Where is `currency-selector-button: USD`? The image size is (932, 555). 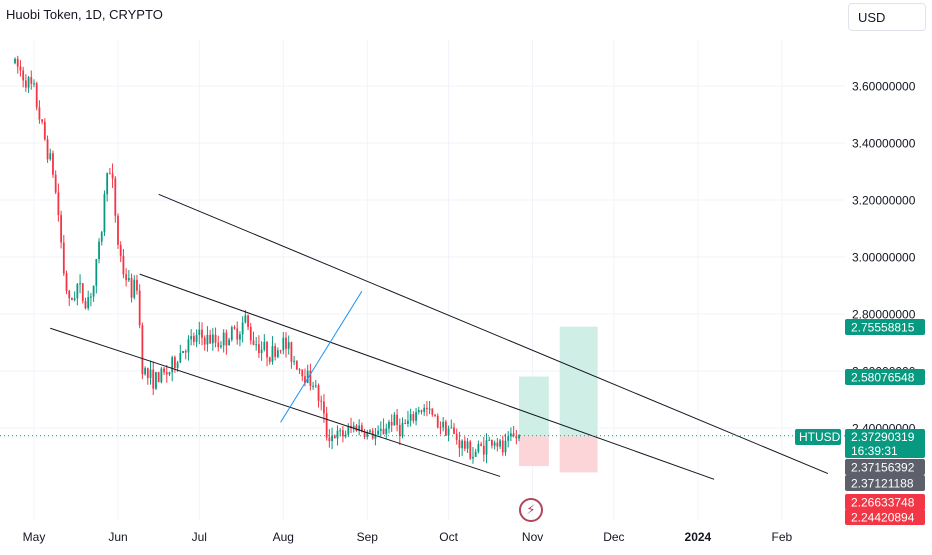 currency-selector-button: USD is located at coordinates (887, 17).